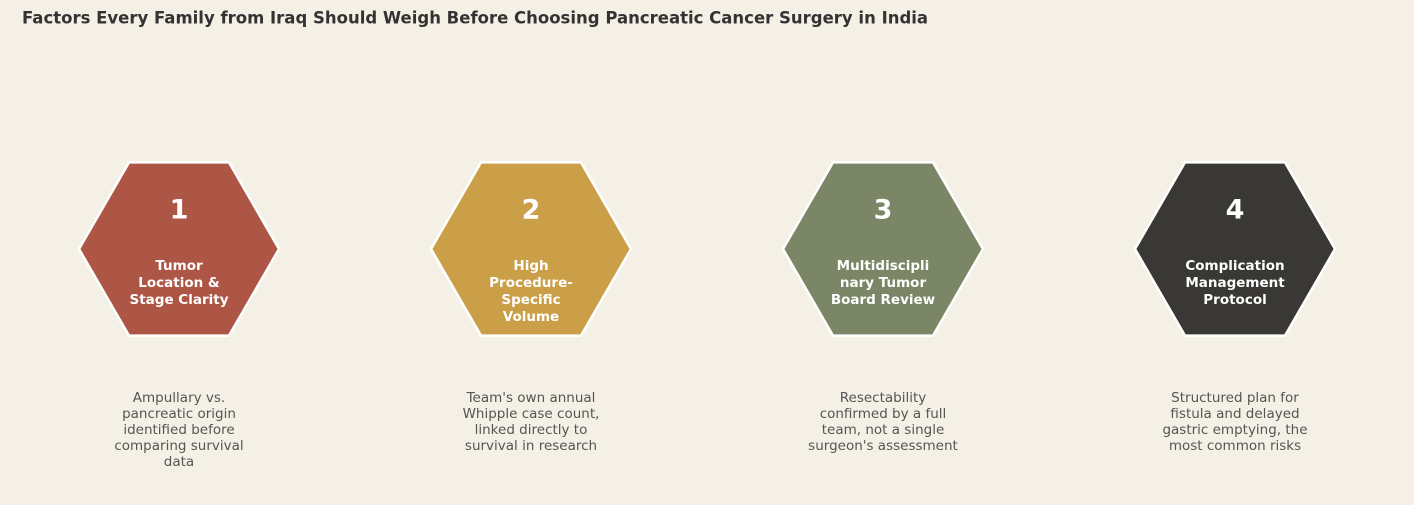  What do you see at coordinates (531, 430) in the screenshot?
I see `step-description: linked directly to` at bounding box center [531, 430].